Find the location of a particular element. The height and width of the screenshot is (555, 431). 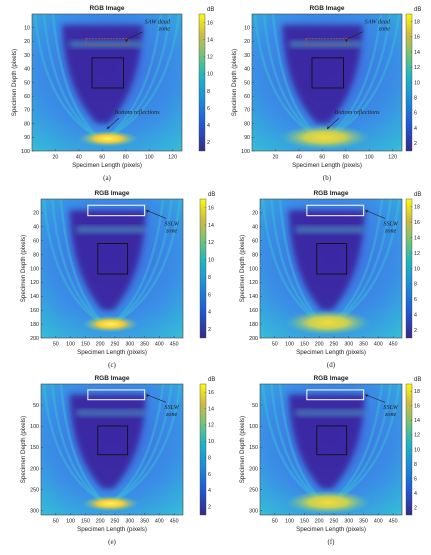

y-tick-label: 20 is located at coordinates (36, 214).